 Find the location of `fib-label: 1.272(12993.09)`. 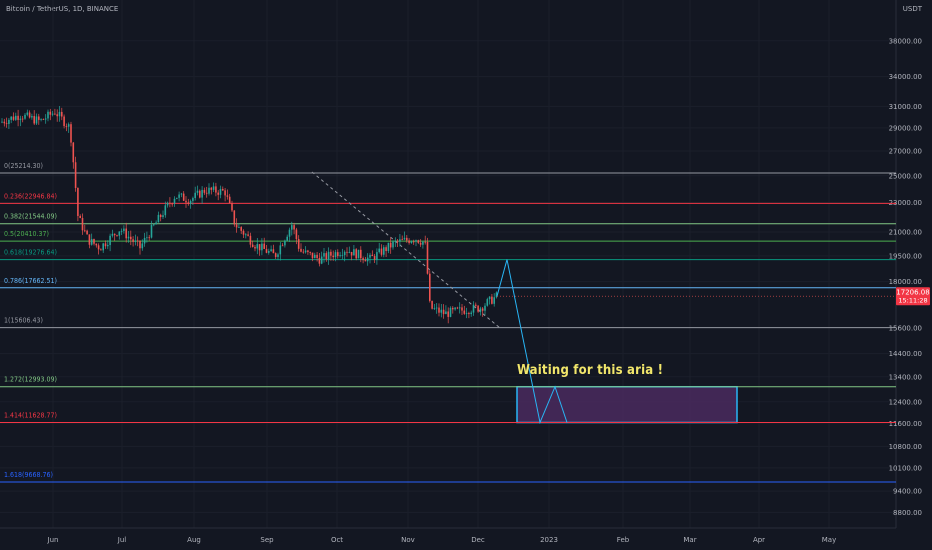

fib-label: 1.272(12993.09) is located at coordinates (30, 380).